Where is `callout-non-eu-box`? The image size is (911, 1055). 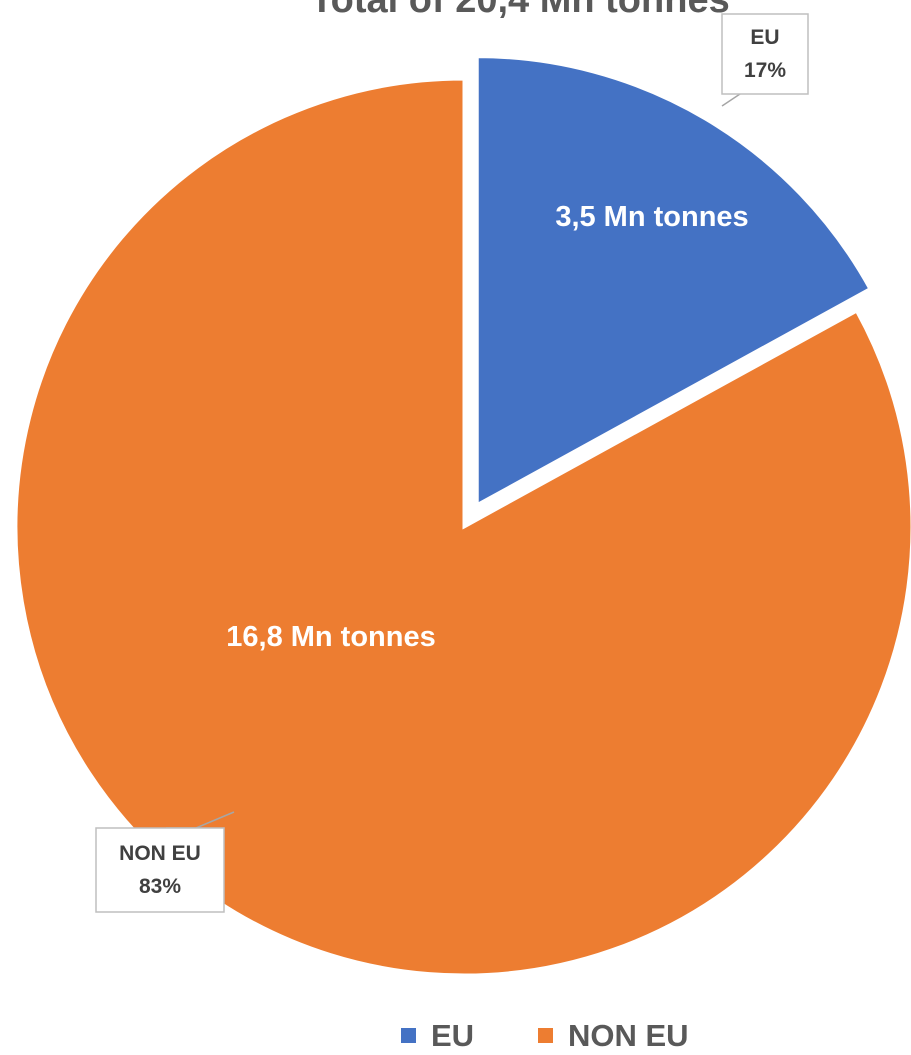
callout-non-eu-box is located at coordinates (160, 870).